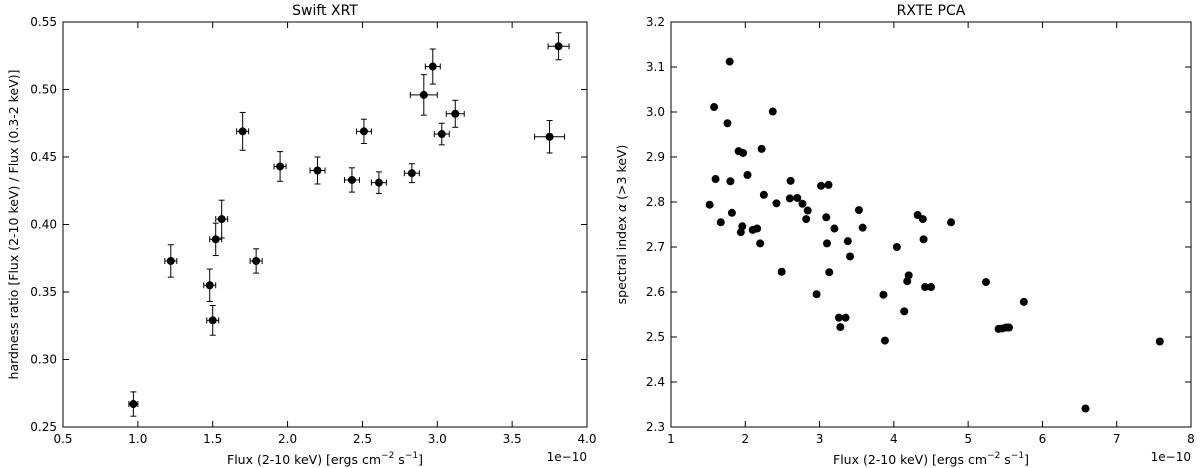  What do you see at coordinates (137, 439) in the screenshot?
I see `x-tick-label: 1.0` at bounding box center [137, 439].